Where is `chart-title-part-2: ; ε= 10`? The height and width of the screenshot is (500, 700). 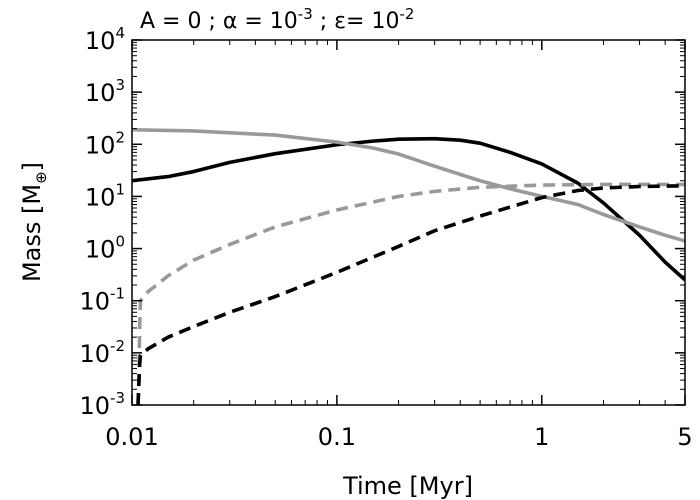
chart-title-part-2: ; ε= 10 is located at coordinates (356, 21).